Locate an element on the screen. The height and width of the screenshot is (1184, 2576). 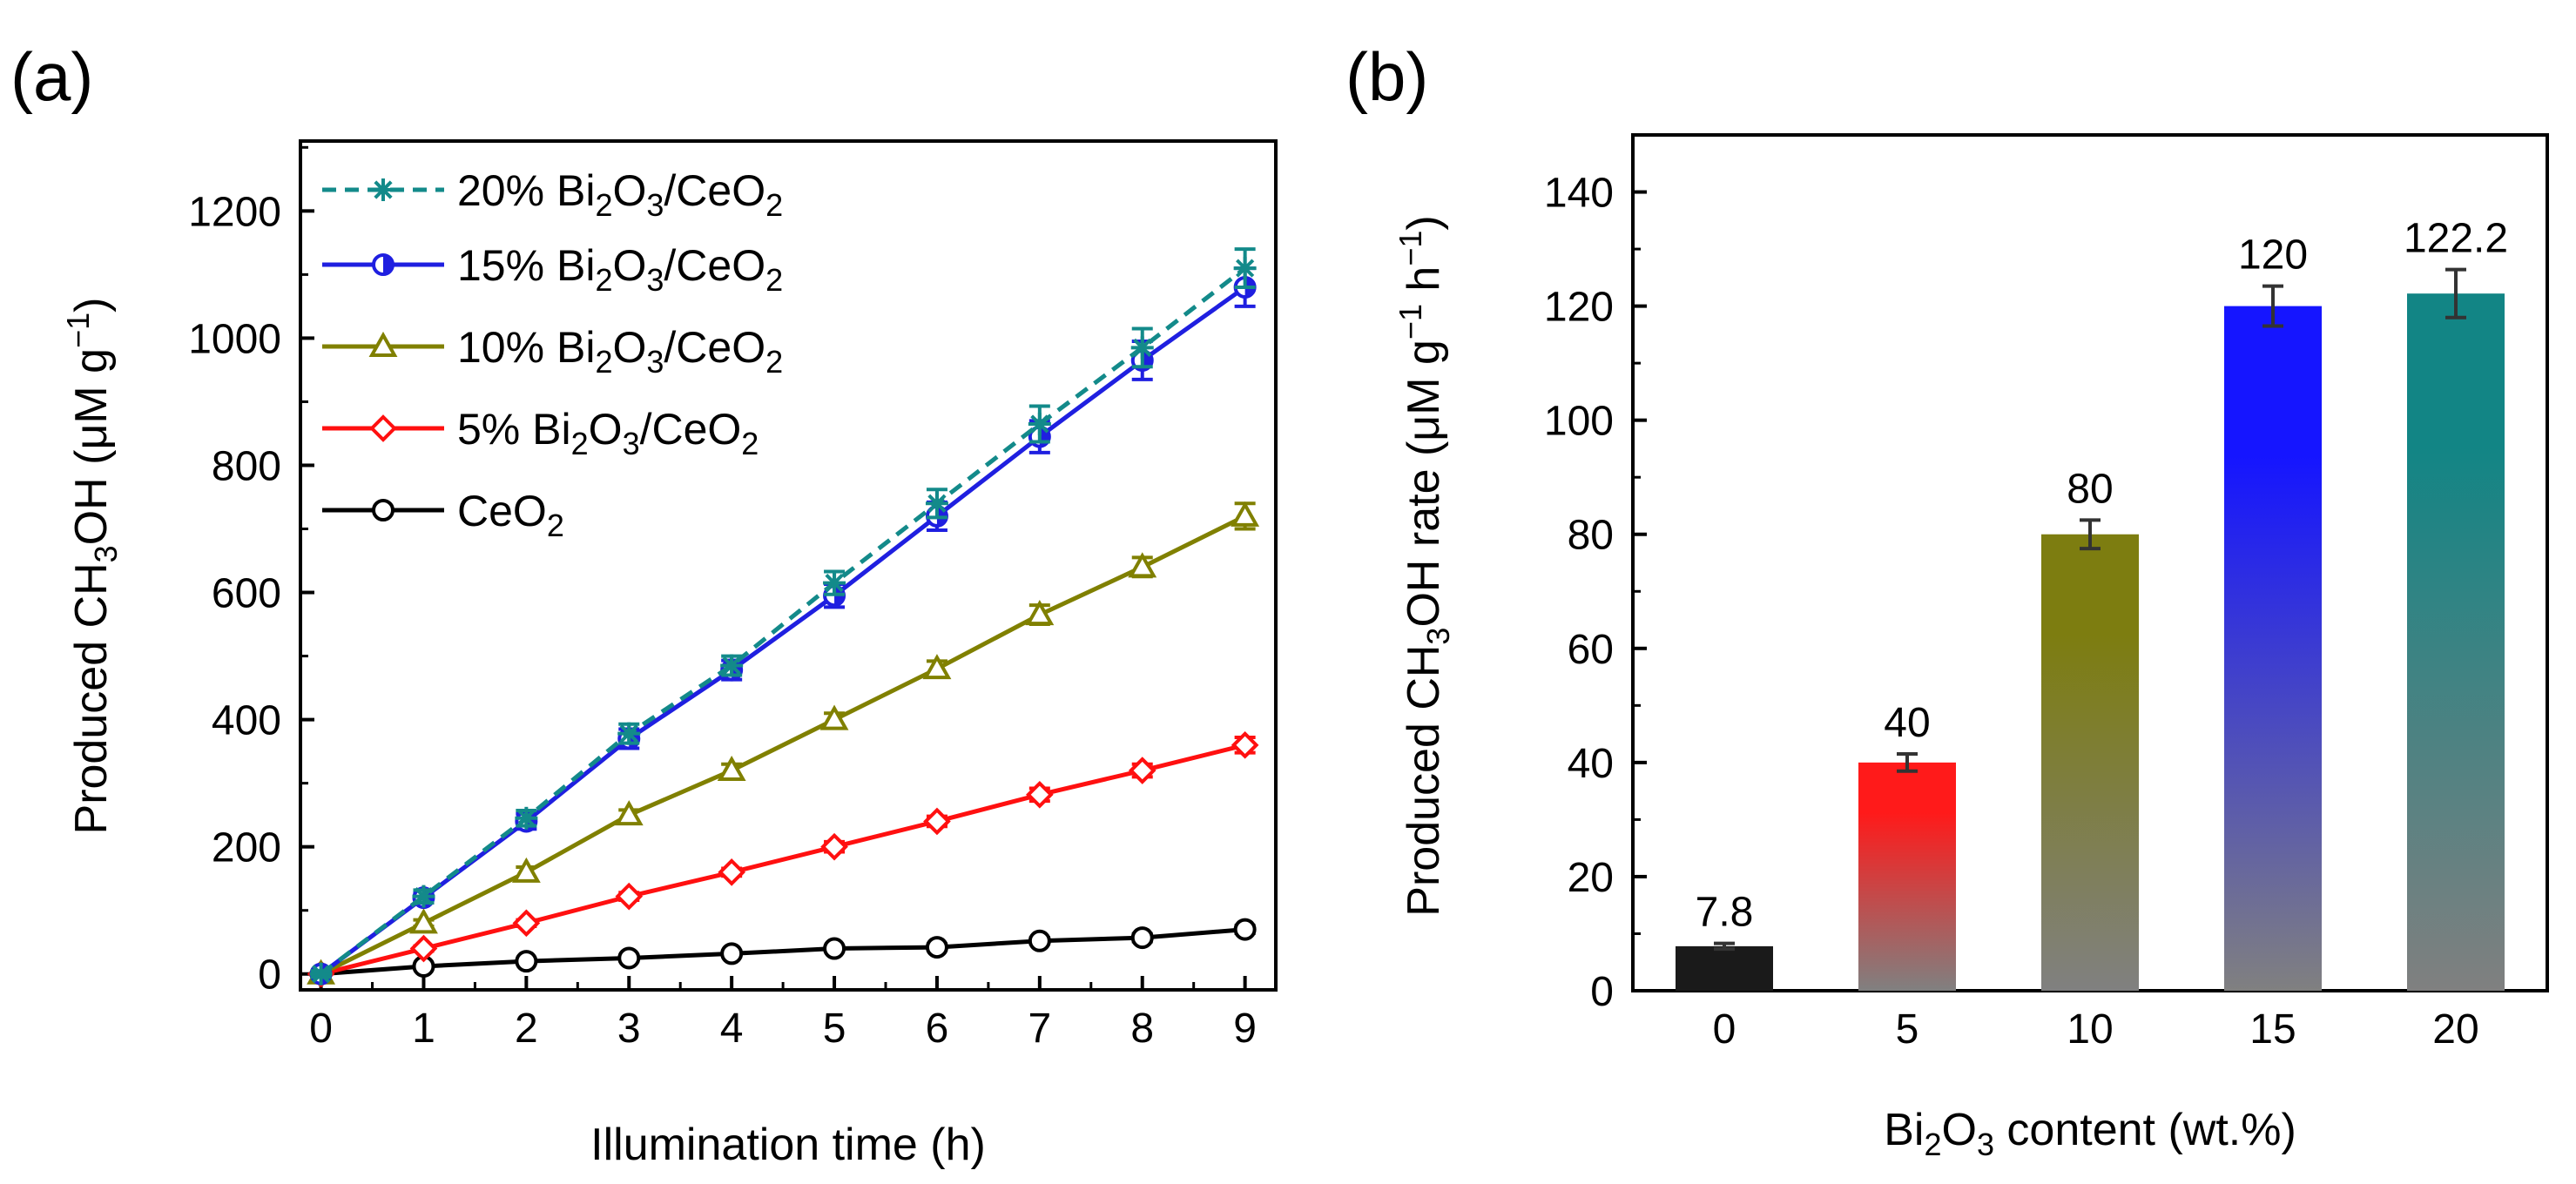
x-tick-label-a: 8 is located at coordinates (1142, 1029).